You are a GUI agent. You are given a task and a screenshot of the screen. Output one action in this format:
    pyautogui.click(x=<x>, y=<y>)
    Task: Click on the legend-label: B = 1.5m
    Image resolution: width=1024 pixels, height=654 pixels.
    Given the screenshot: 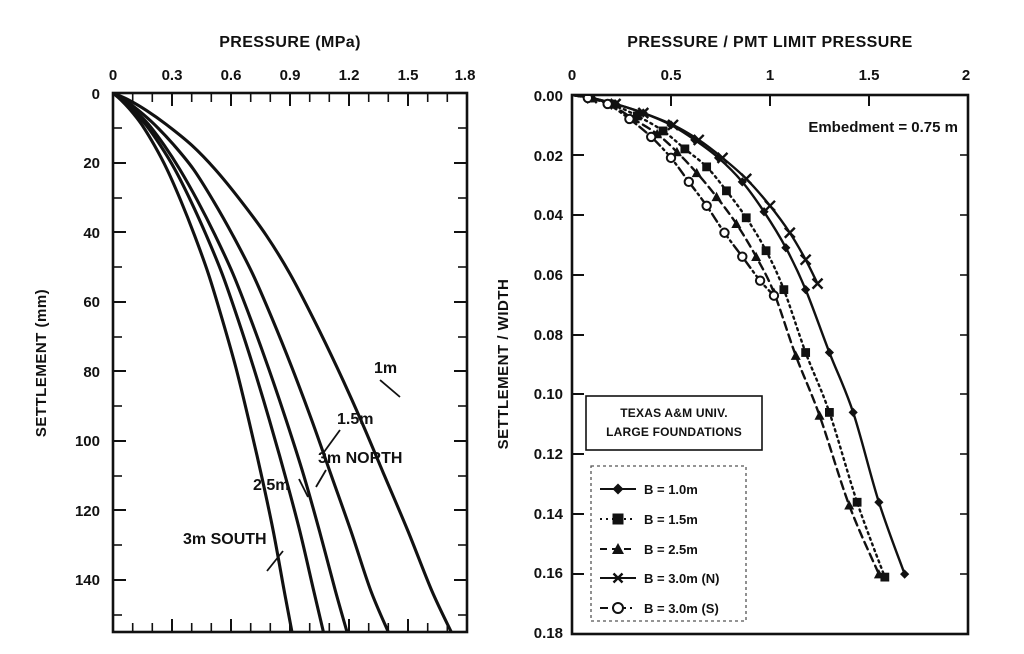 What is the action you would take?
    pyautogui.click(x=671, y=519)
    